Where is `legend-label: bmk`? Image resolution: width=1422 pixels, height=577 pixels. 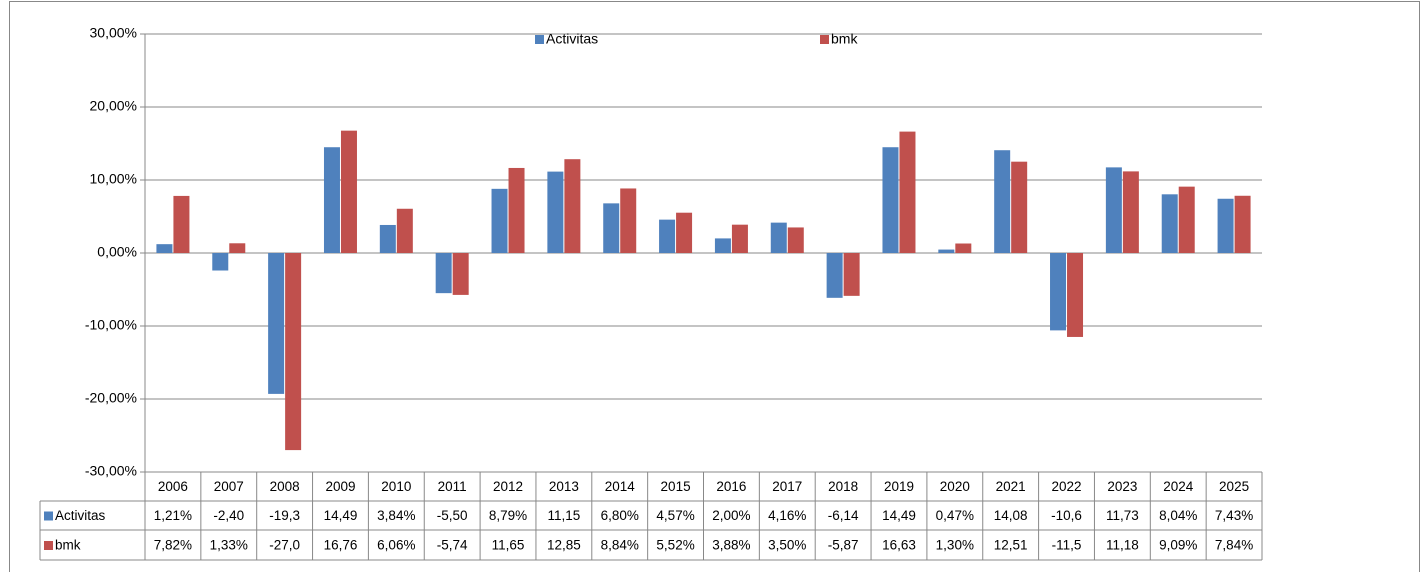
legend-label: bmk is located at coordinates (844, 39).